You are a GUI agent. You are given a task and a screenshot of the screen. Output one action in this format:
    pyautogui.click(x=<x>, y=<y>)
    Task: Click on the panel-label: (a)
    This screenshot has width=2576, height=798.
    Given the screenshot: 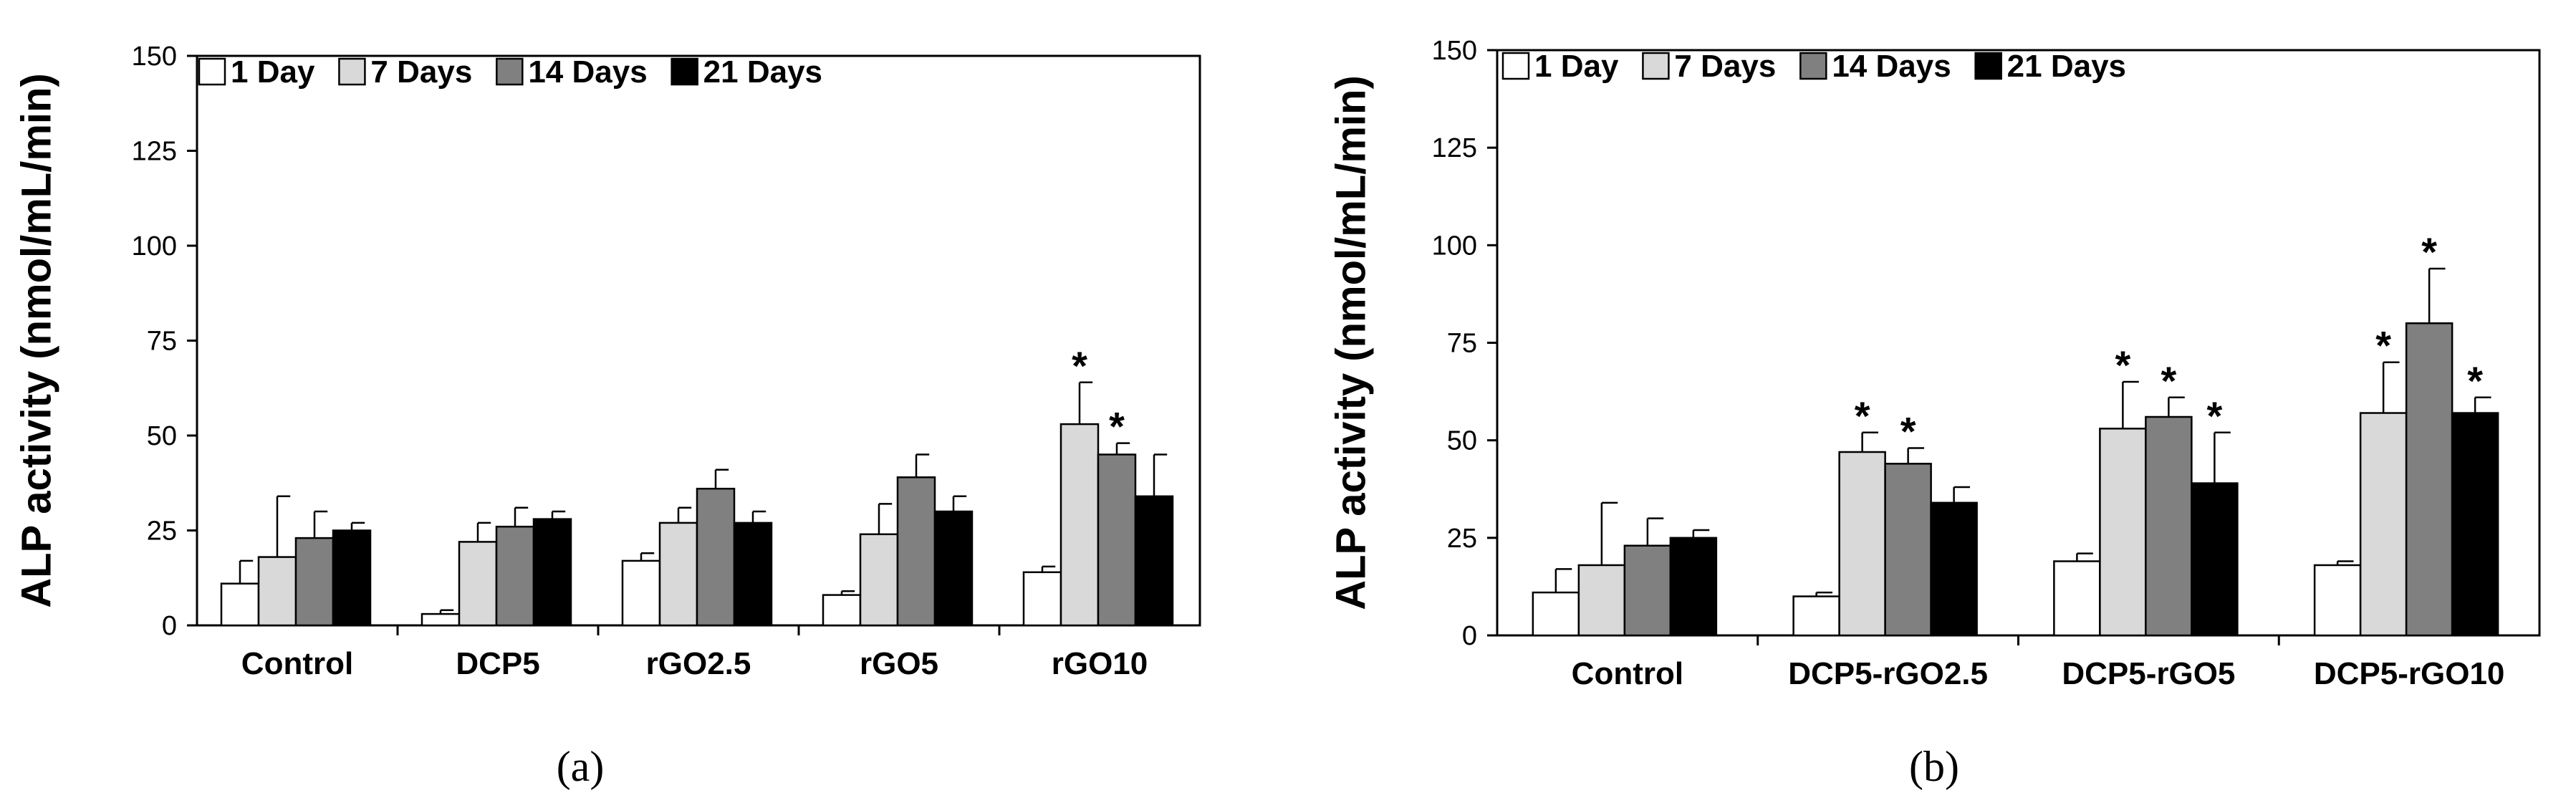 What is the action you would take?
    pyautogui.click(x=581, y=767)
    